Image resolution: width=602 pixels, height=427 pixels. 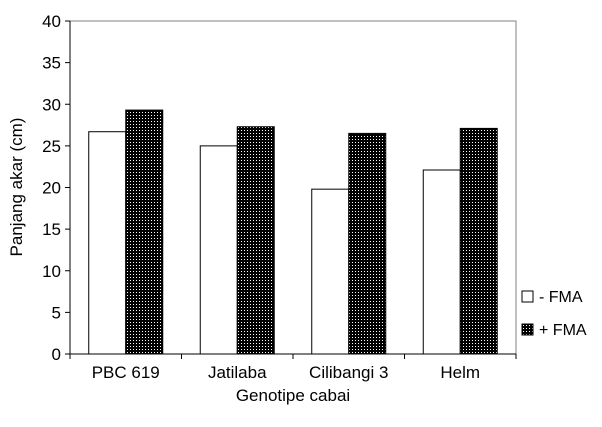 I want to click on y-tick-label: 35, so click(x=51, y=63).